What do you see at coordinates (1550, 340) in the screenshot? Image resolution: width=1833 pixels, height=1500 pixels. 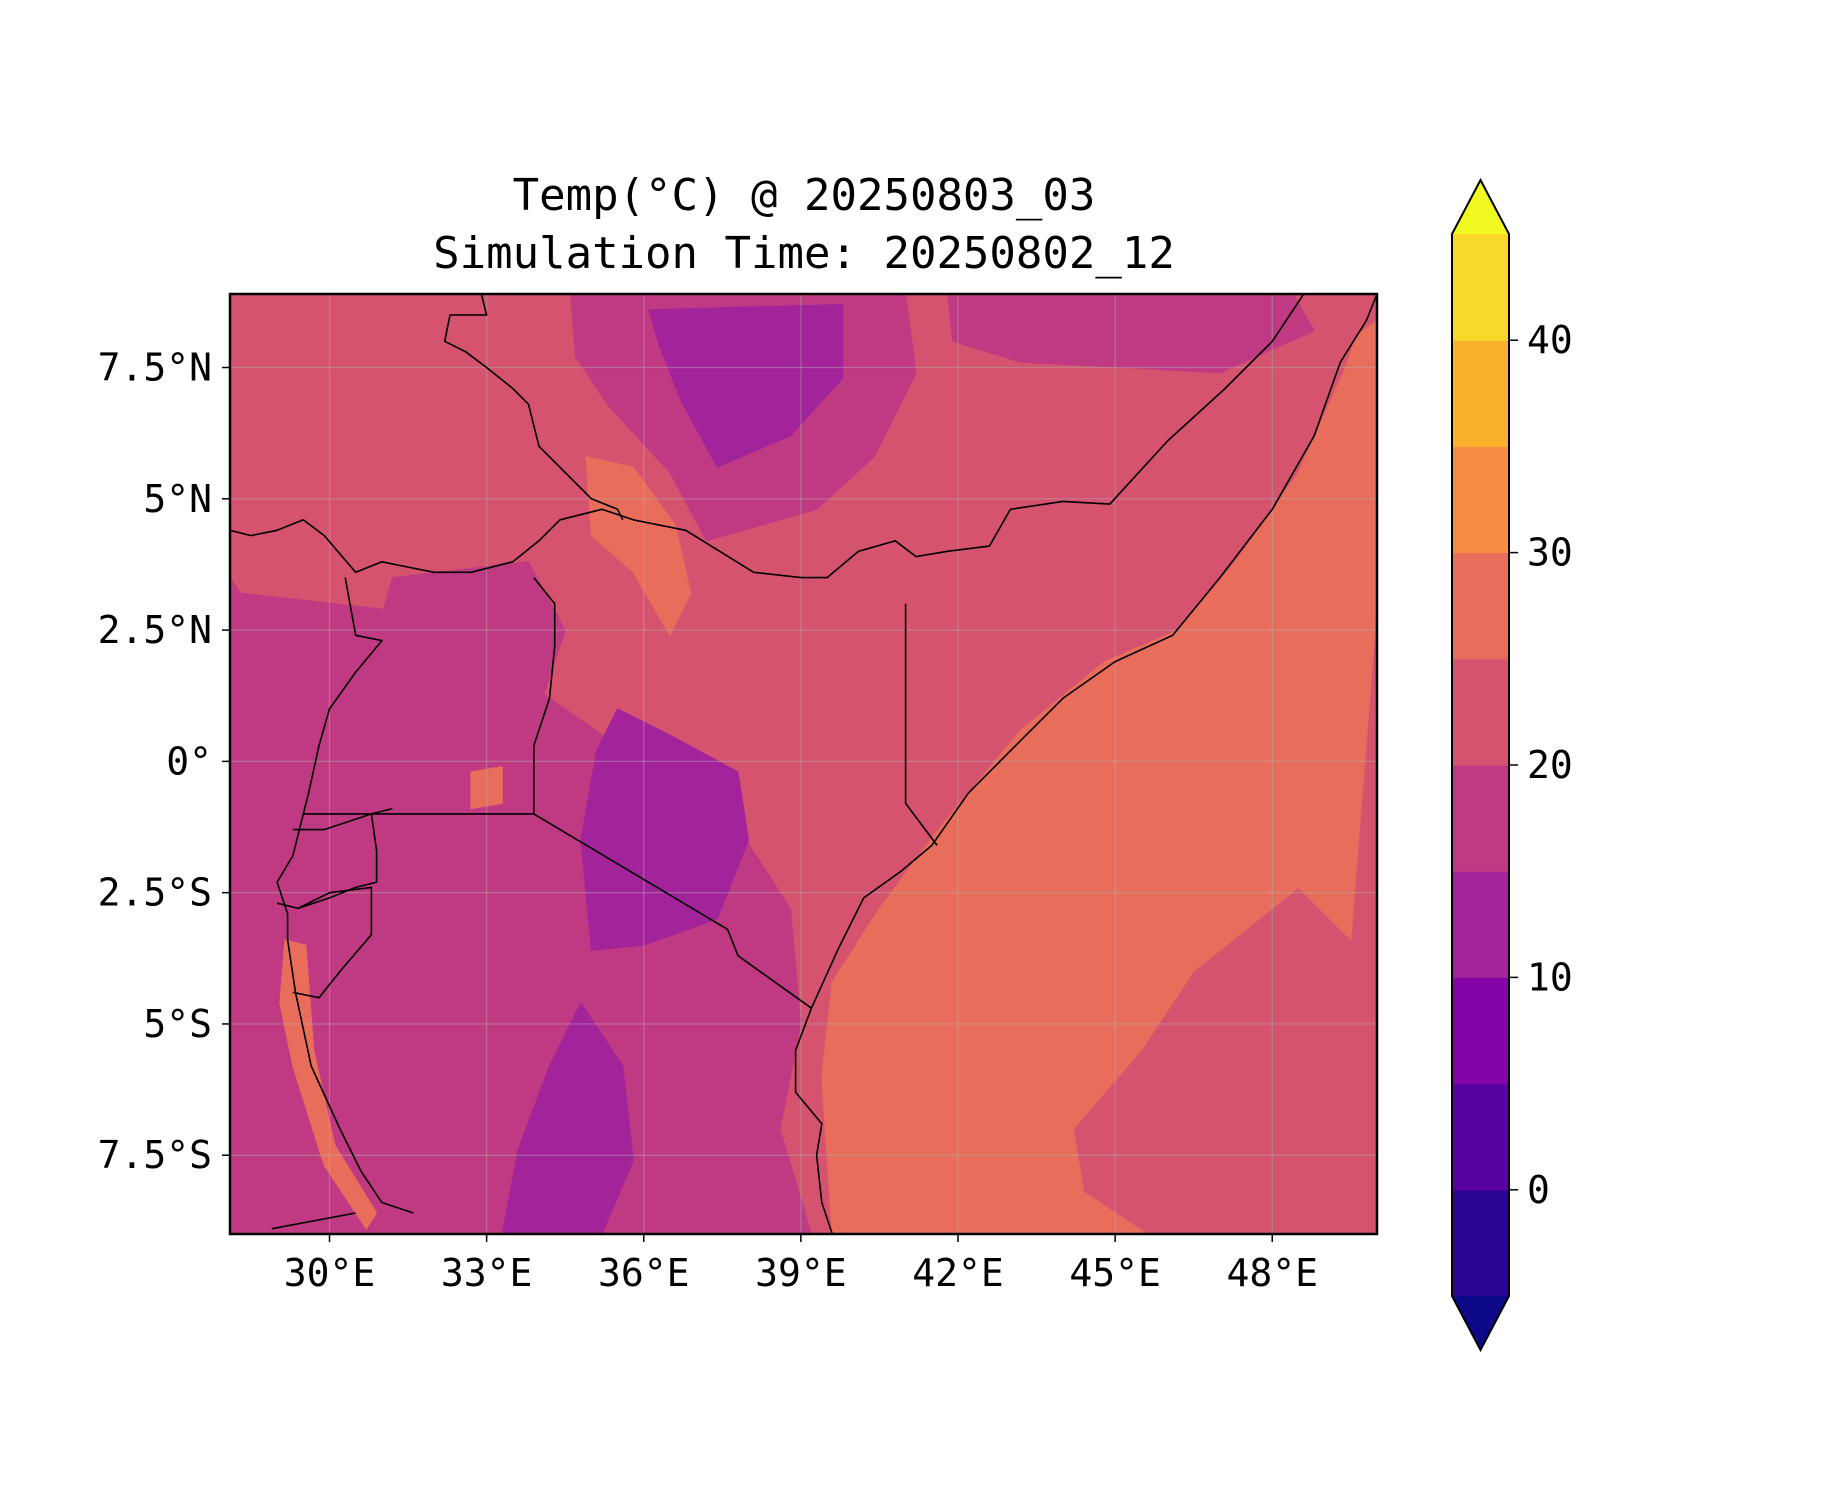 I see `colorbar-tick-label: 40` at bounding box center [1550, 340].